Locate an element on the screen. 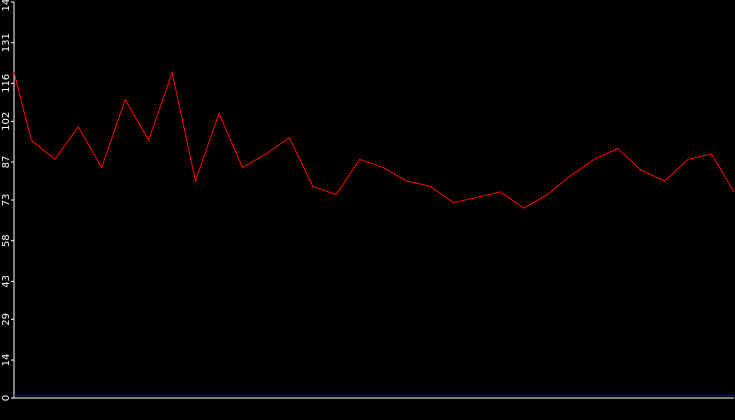 The height and width of the screenshot is (420, 735). y-tick-label: 87 is located at coordinates (6, 162).